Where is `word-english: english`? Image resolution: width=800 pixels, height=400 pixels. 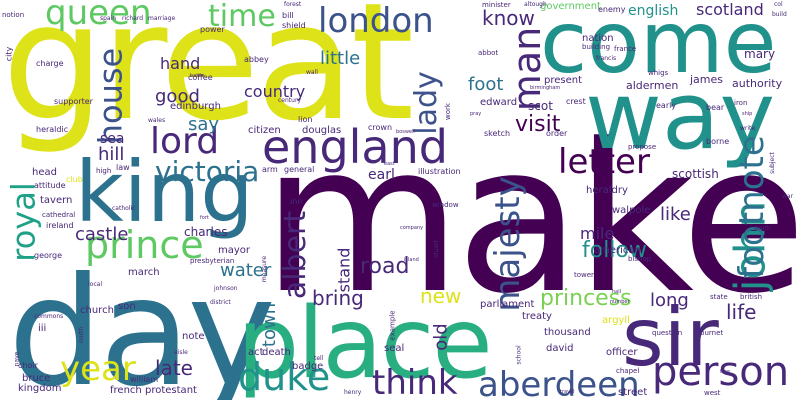
word-english: english is located at coordinates (653, 11).